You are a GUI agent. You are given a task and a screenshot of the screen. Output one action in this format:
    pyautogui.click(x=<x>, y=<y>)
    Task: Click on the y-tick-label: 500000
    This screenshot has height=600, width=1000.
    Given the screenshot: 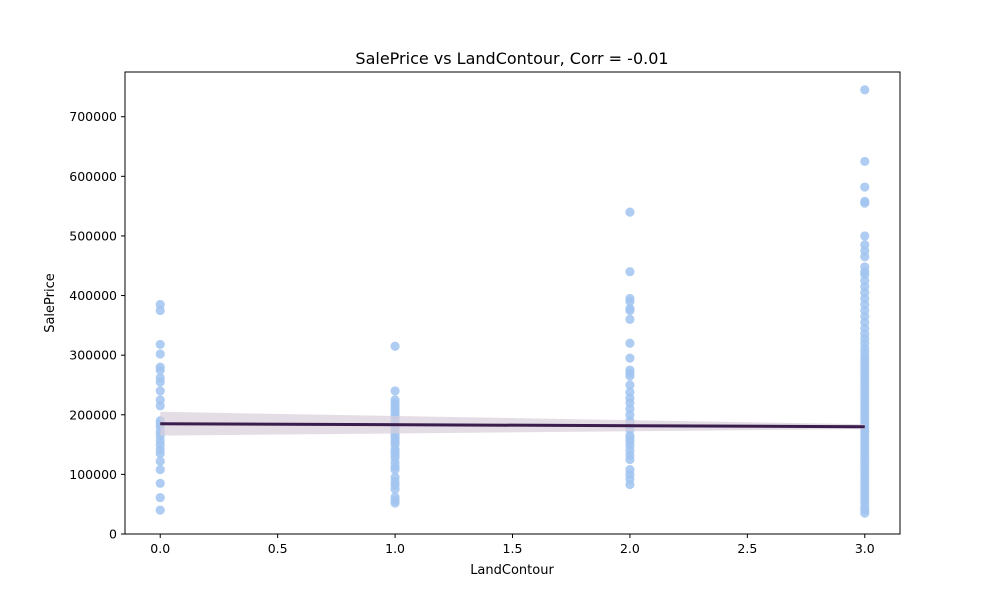 What is the action you would take?
    pyautogui.click(x=93, y=235)
    